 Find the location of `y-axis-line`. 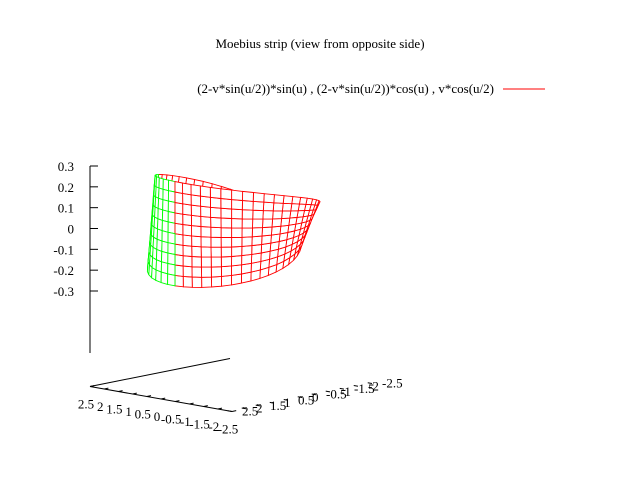

y-axis-line is located at coordinates (160, 372).